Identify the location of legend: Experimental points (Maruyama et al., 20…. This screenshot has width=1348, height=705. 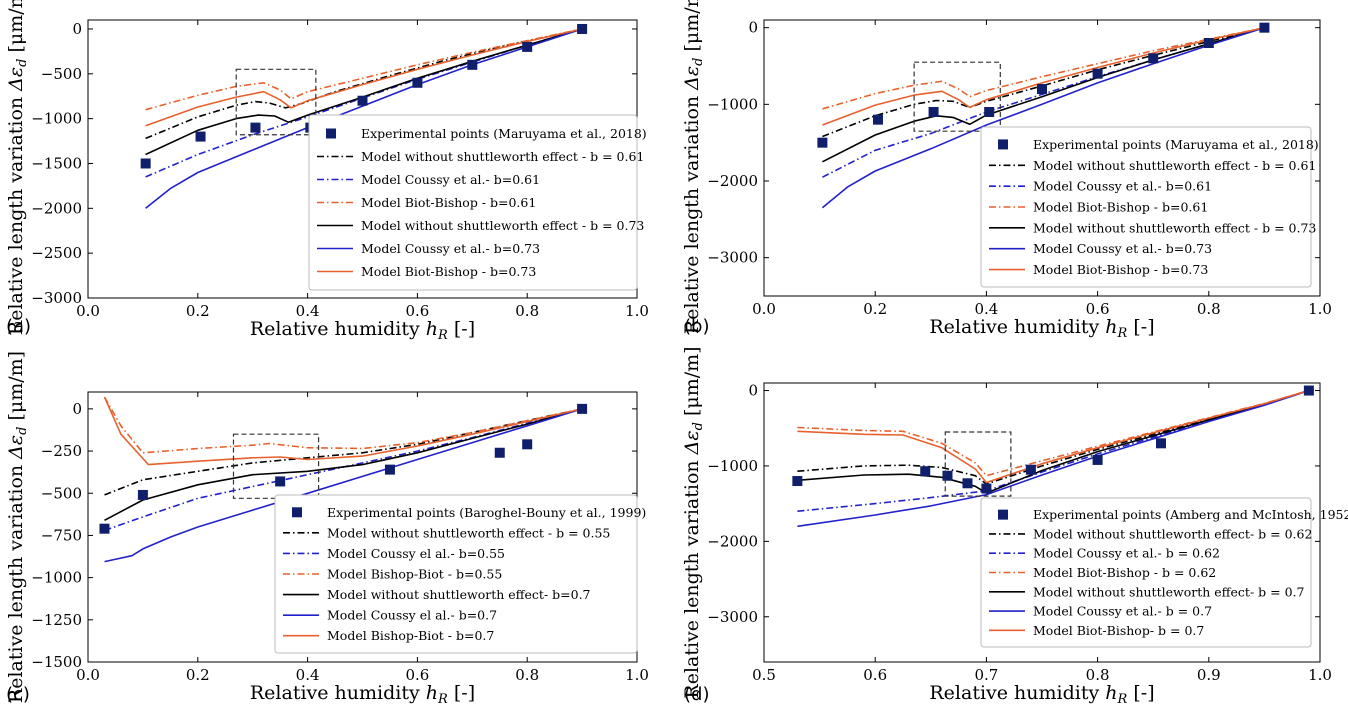
(1149, 207).